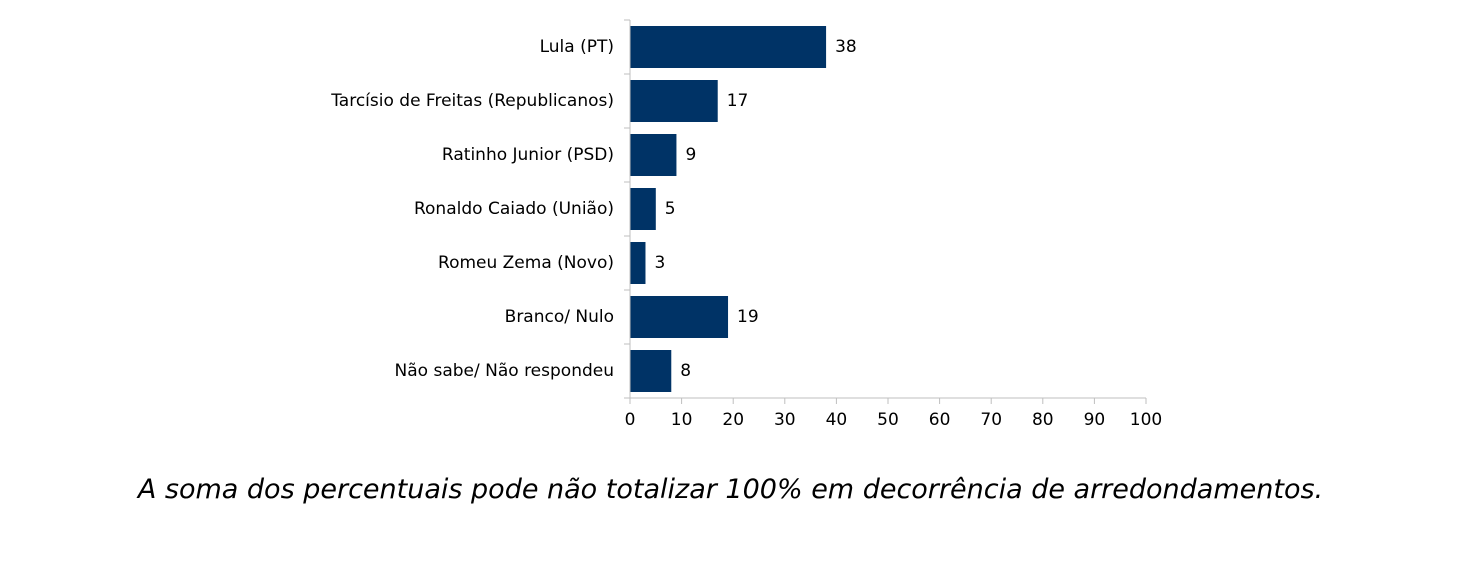  I want to click on x-tick-label: 60, so click(940, 420).